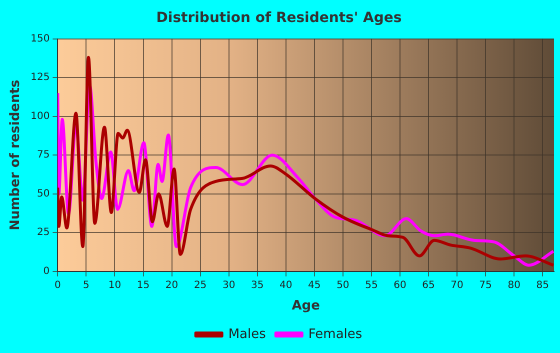 This screenshot has width=560, height=353. Describe the element at coordinates (428, 285) in the screenshot. I see `x-tick-label: 65` at that location.